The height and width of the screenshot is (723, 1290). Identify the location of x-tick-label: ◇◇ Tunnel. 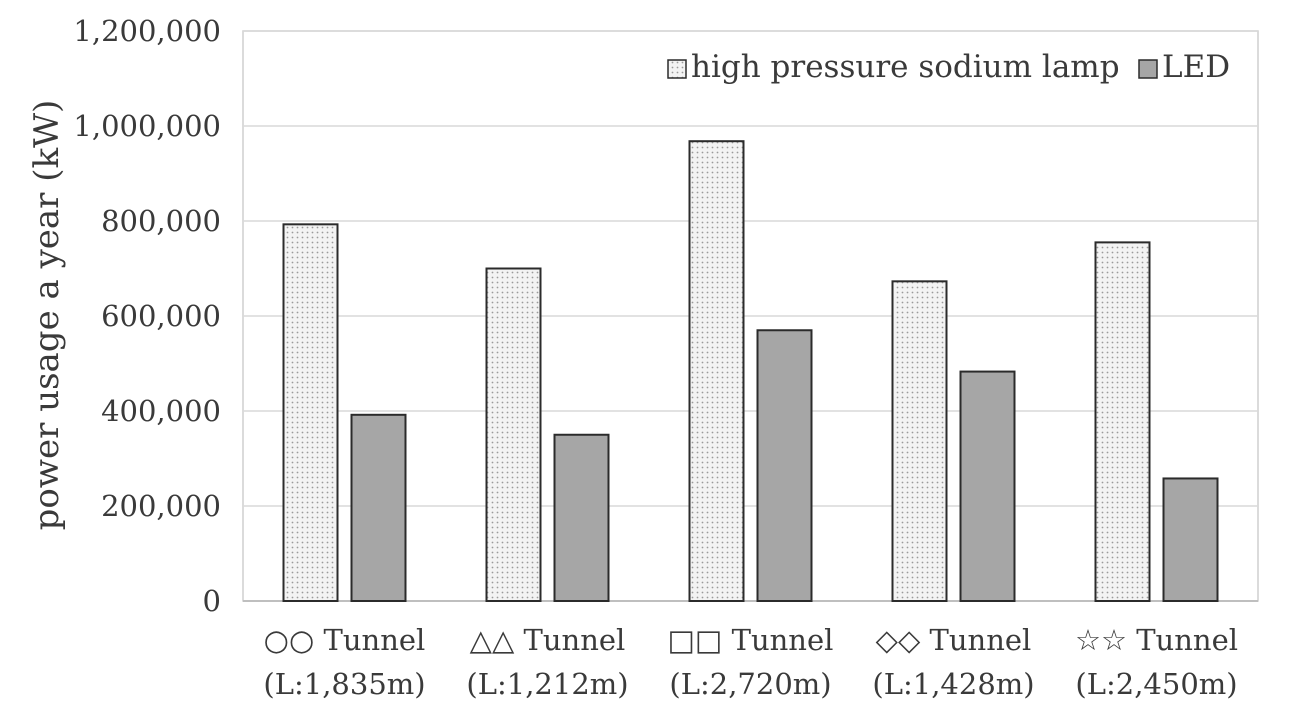
(954, 640).